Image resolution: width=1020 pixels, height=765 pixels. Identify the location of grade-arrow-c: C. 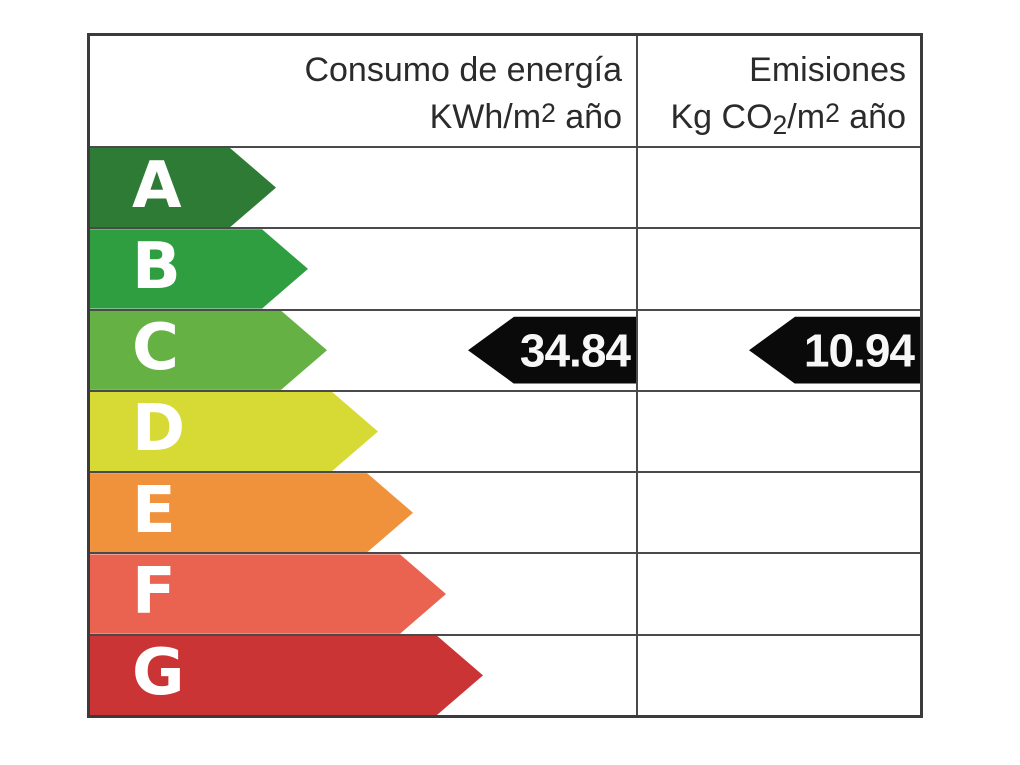
(208, 350).